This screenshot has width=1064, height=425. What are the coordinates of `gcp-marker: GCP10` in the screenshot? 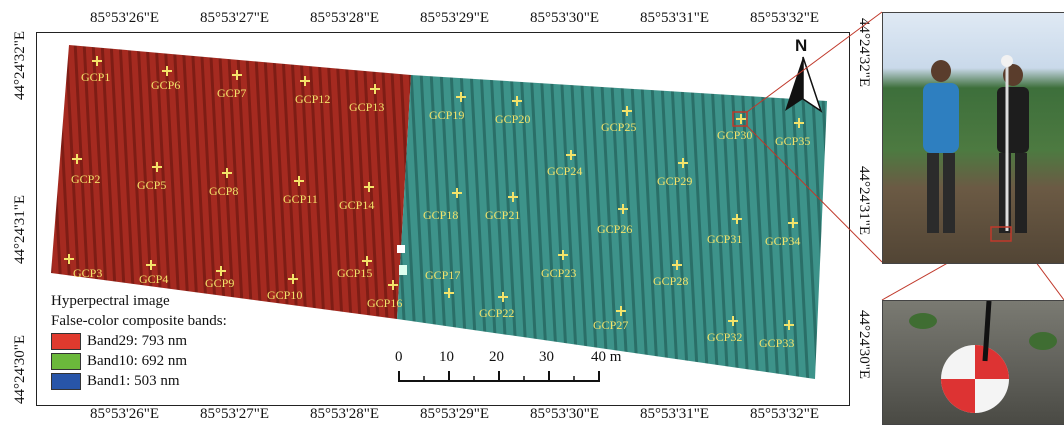 It's located at (284, 288).